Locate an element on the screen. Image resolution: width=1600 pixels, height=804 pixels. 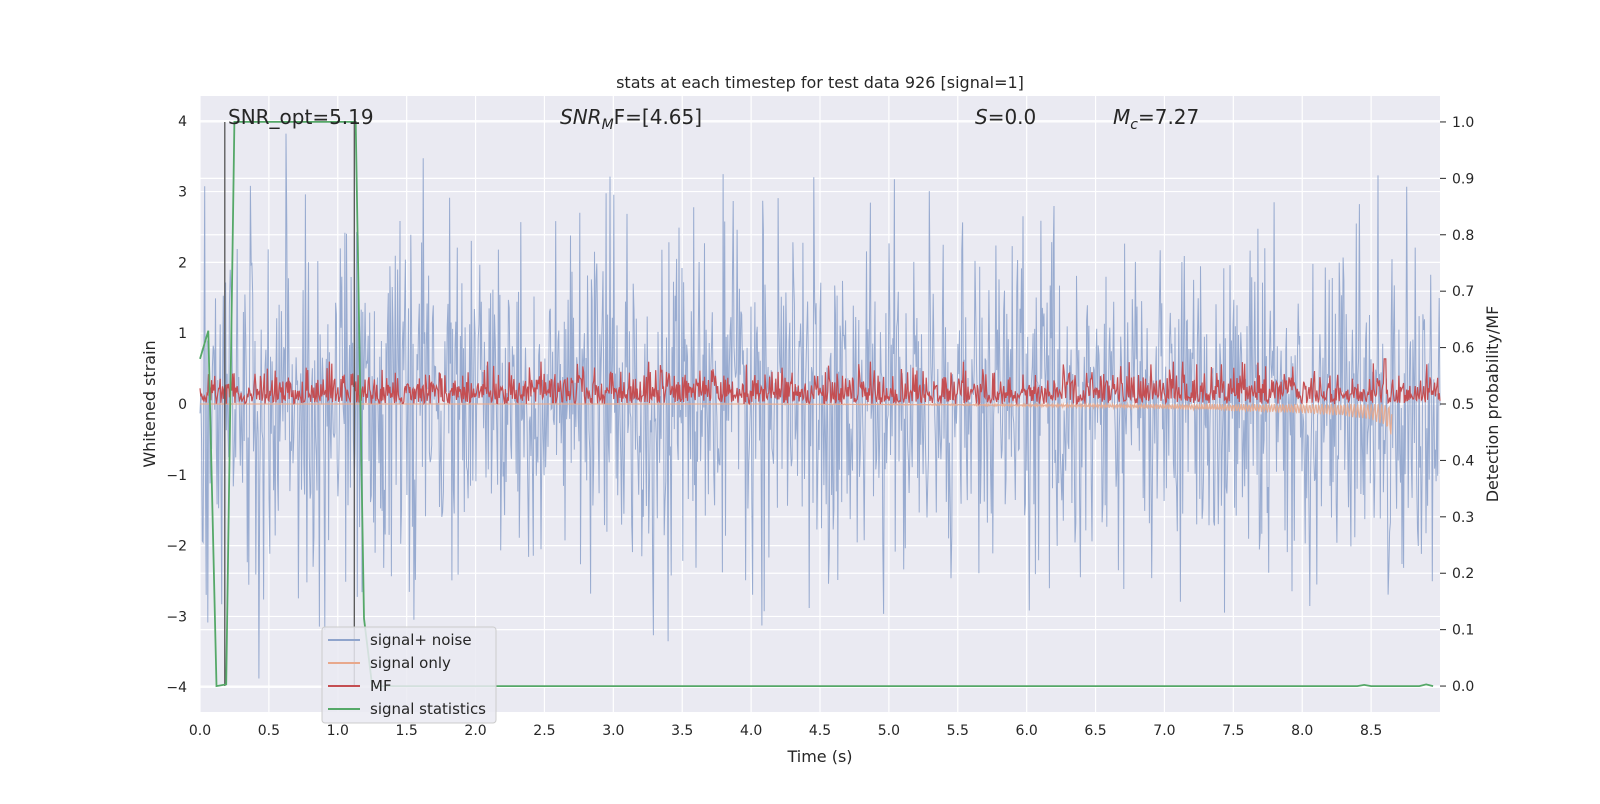
y-left-tick-label: −4 is located at coordinates (176, 688).